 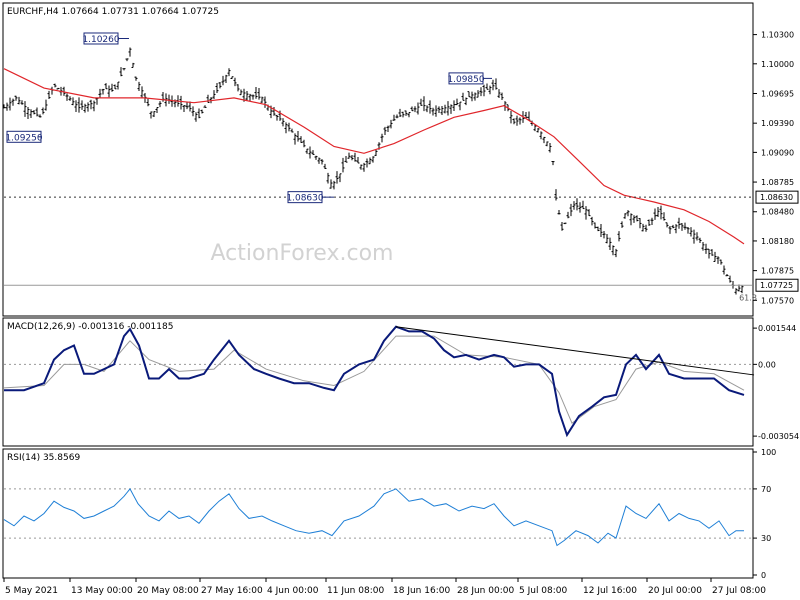 What do you see at coordinates (421, 591) in the screenshot?
I see `x-tick-label: 18 Jun 16:00` at bounding box center [421, 591].